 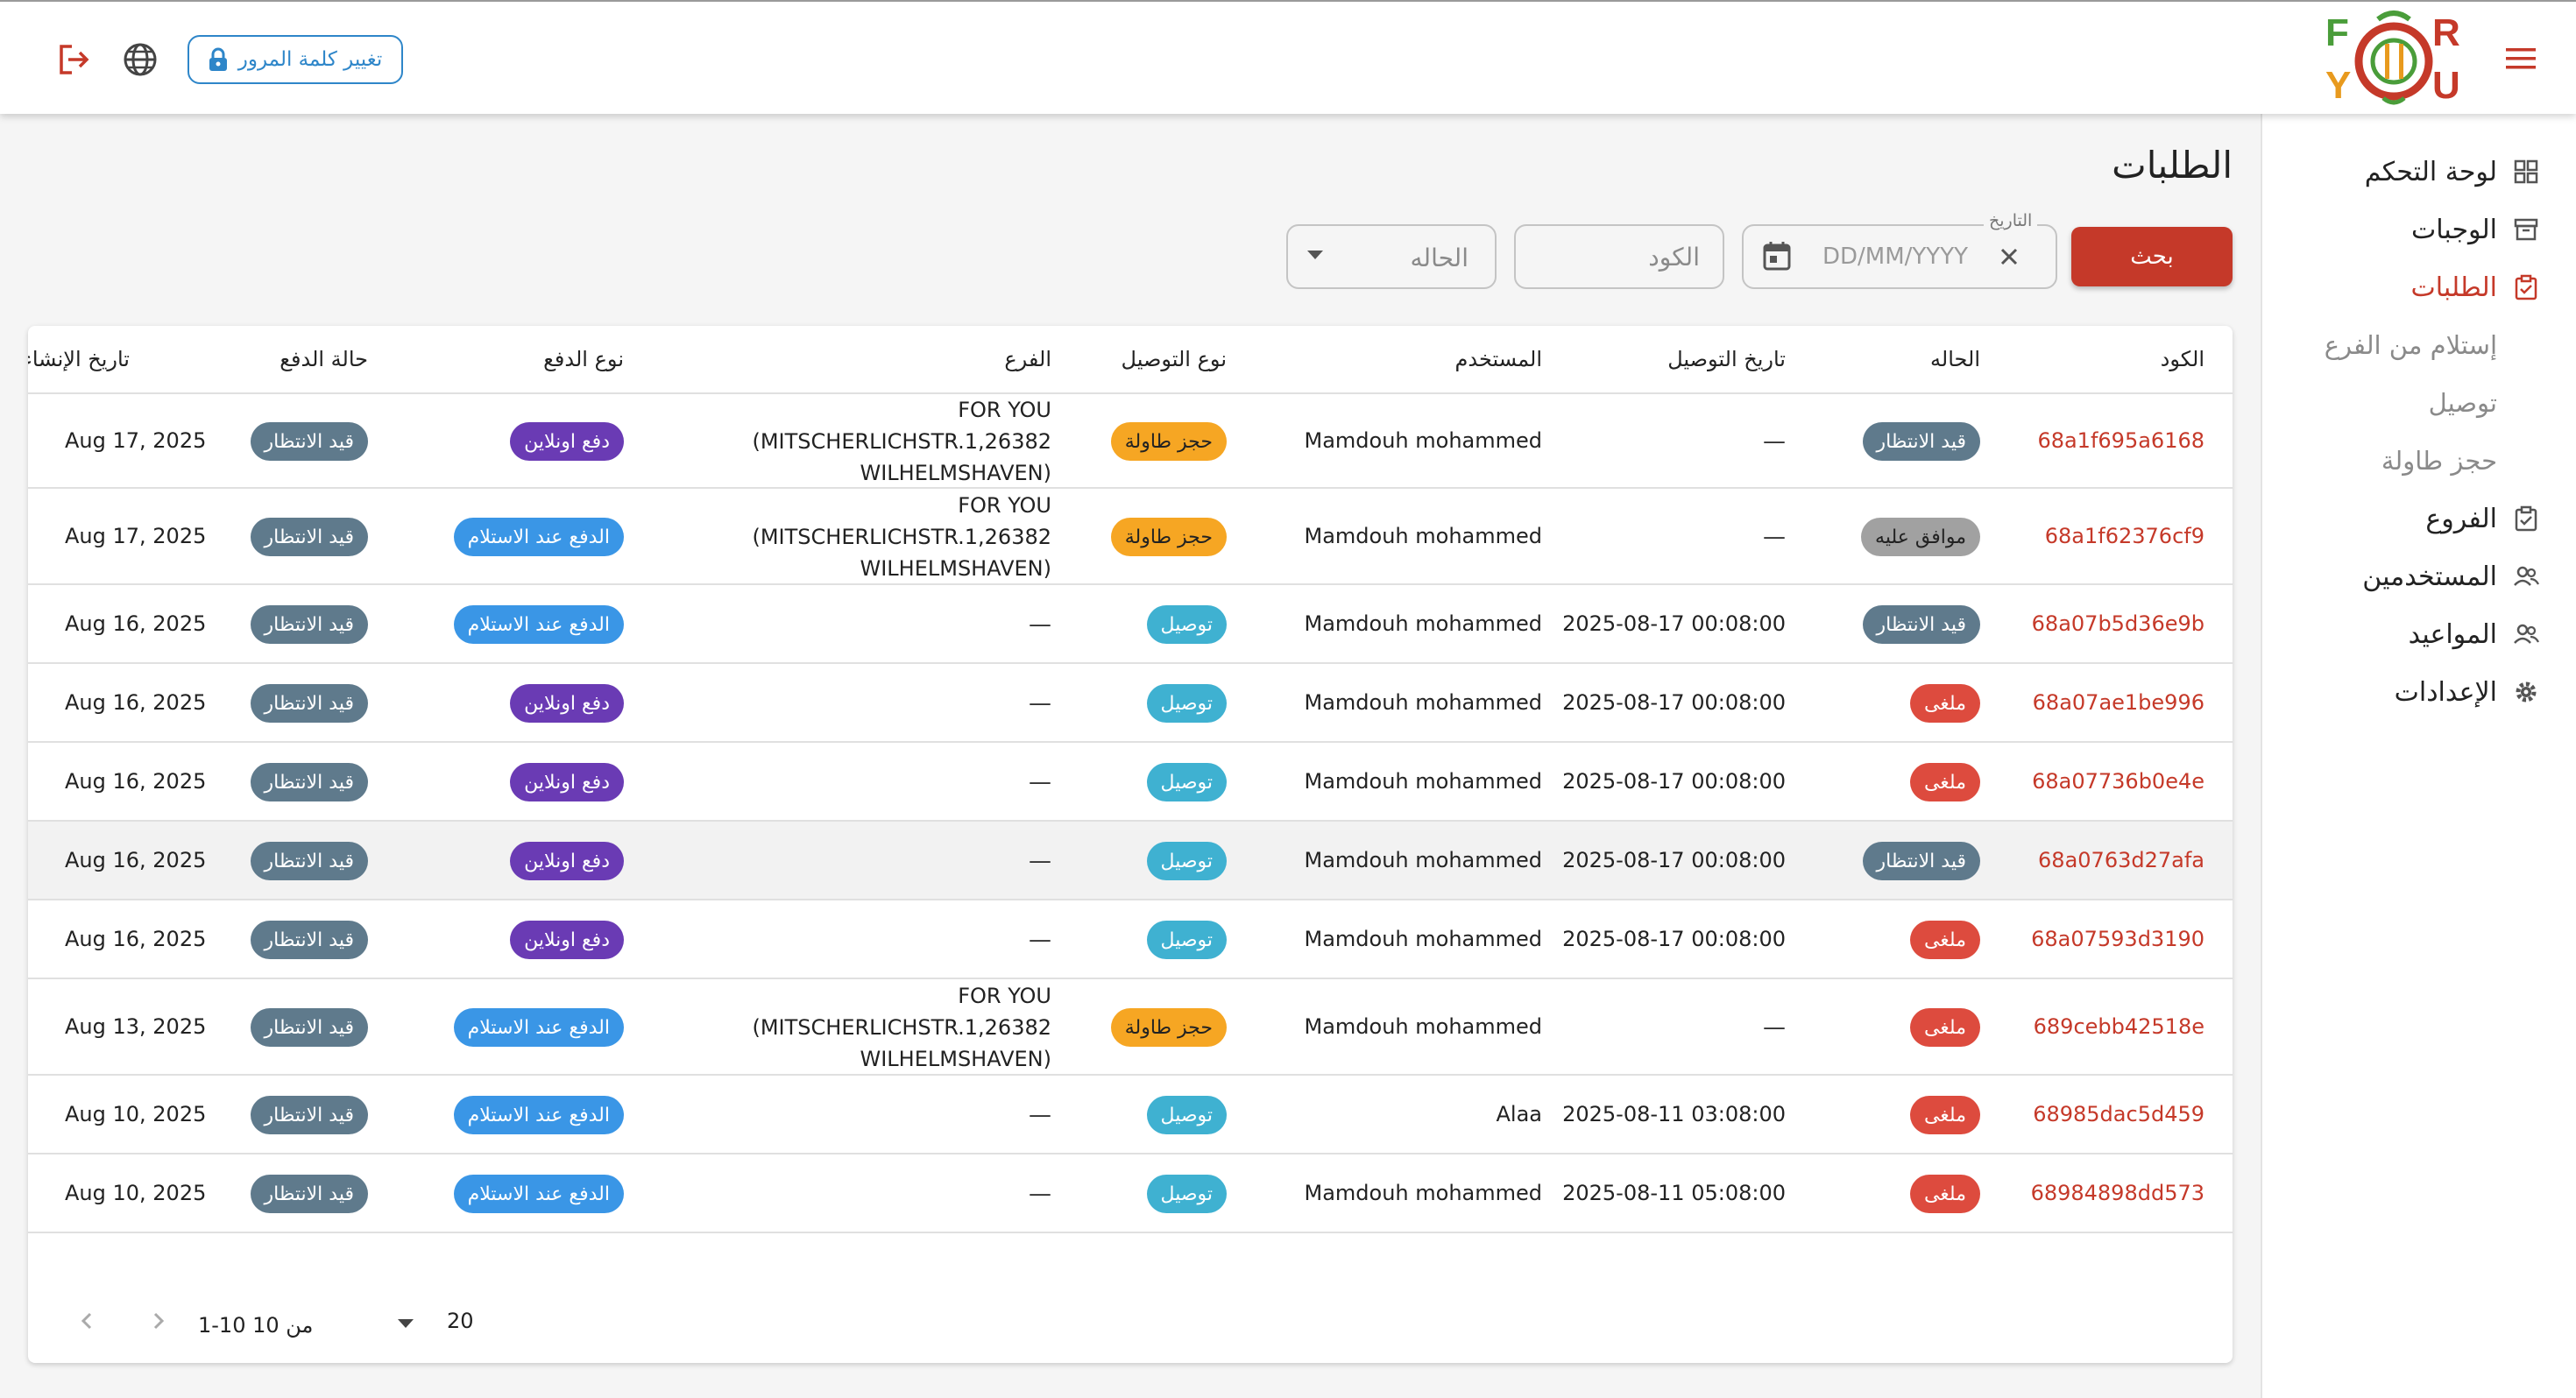 I want to click on order-code-link: 68a0763d27afa, so click(x=2121, y=860).